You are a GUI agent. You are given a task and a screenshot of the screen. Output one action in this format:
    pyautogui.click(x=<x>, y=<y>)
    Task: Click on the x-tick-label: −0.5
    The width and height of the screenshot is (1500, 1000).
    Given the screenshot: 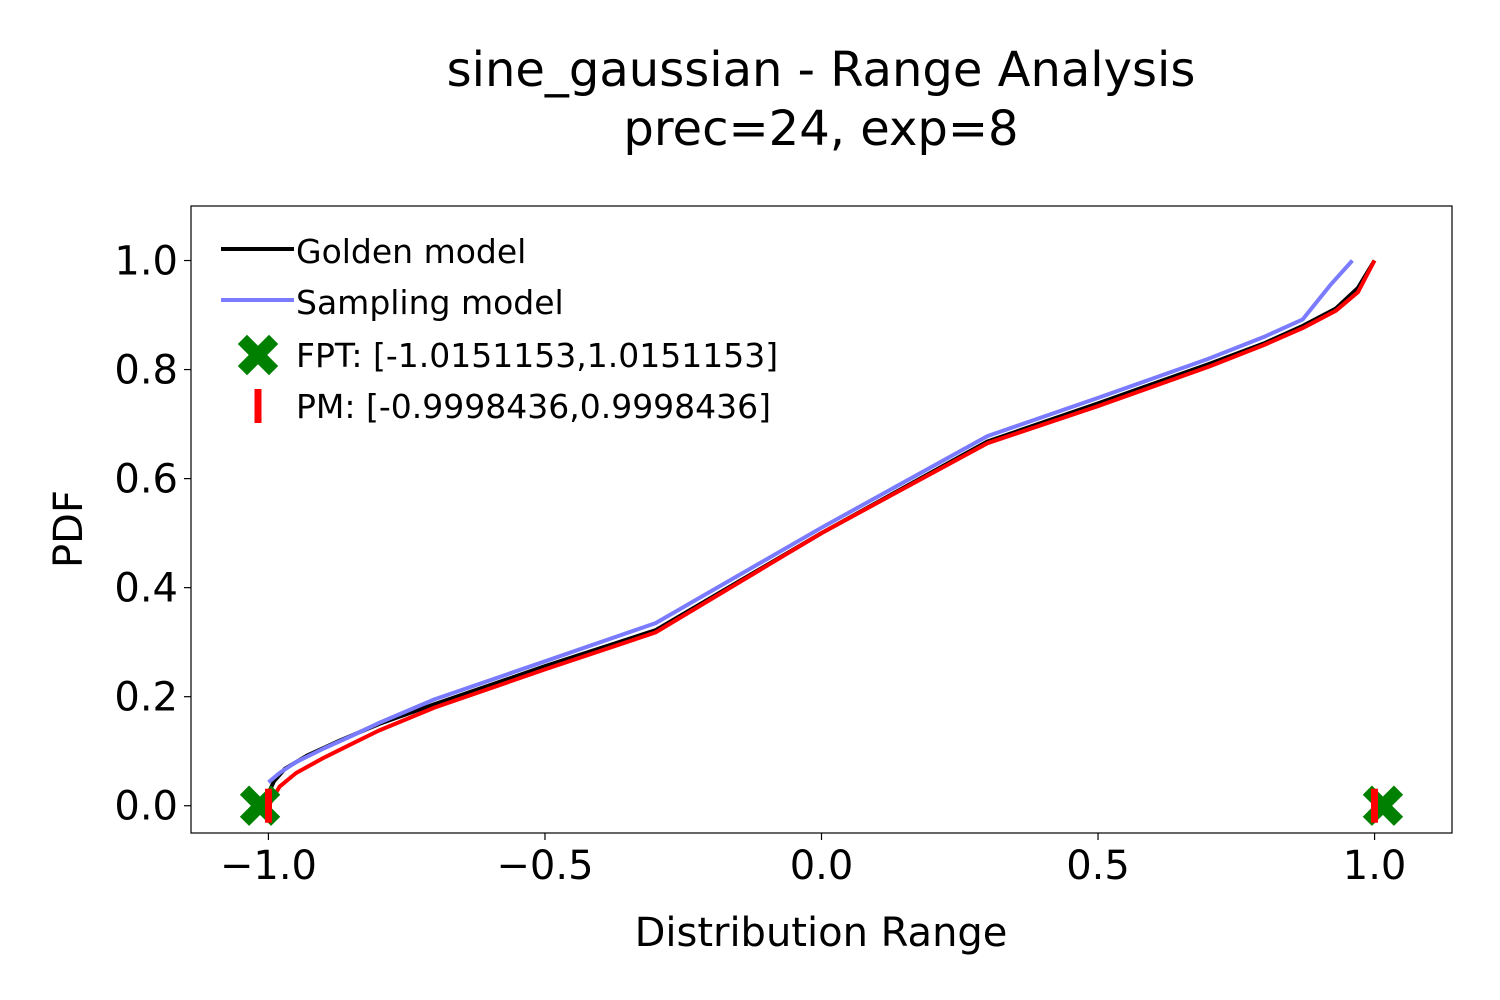 What is the action you would take?
    pyautogui.click(x=544, y=866)
    